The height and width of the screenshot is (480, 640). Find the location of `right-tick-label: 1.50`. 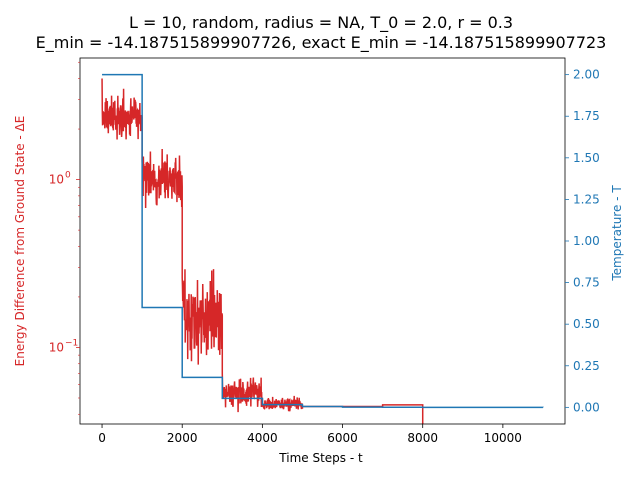

right-tick-label: 1.50 is located at coordinates (586, 158).